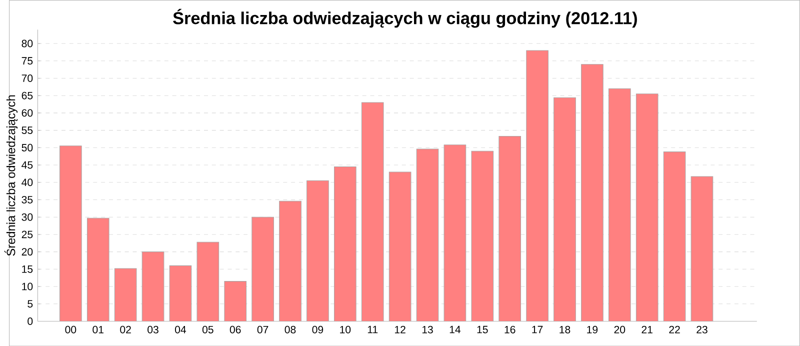  Describe the element at coordinates (27, 130) in the screenshot. I see `y-tick-label: 55` at that location.